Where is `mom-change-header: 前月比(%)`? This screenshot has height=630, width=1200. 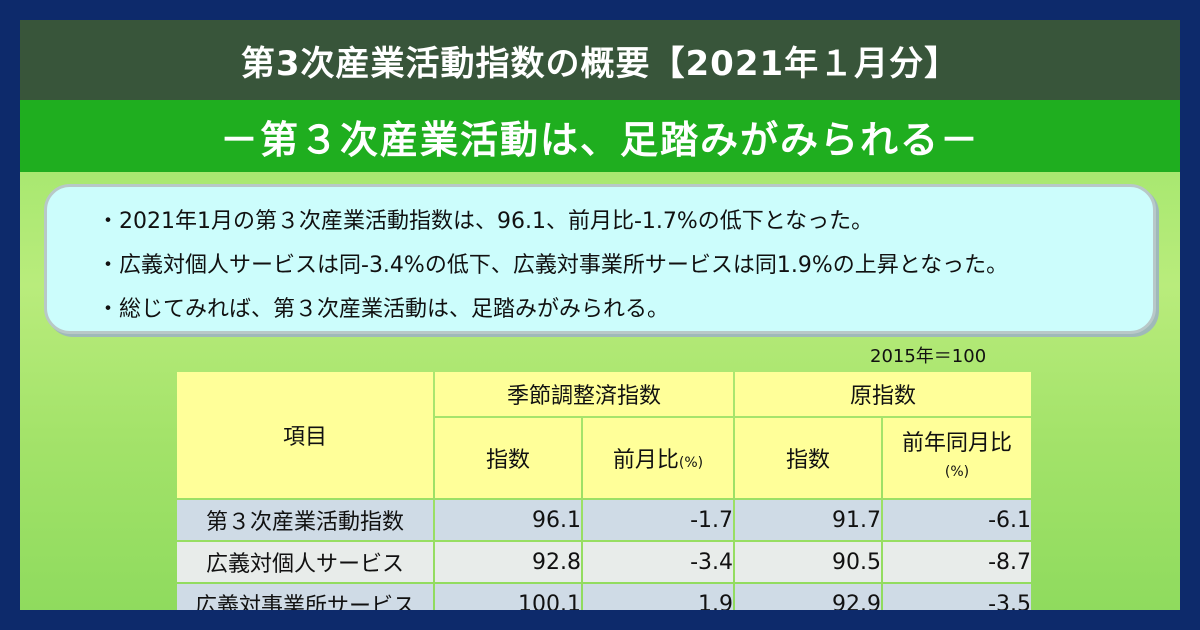 mom-change-header: 前月比(%) is located at coordinates (658, 458).